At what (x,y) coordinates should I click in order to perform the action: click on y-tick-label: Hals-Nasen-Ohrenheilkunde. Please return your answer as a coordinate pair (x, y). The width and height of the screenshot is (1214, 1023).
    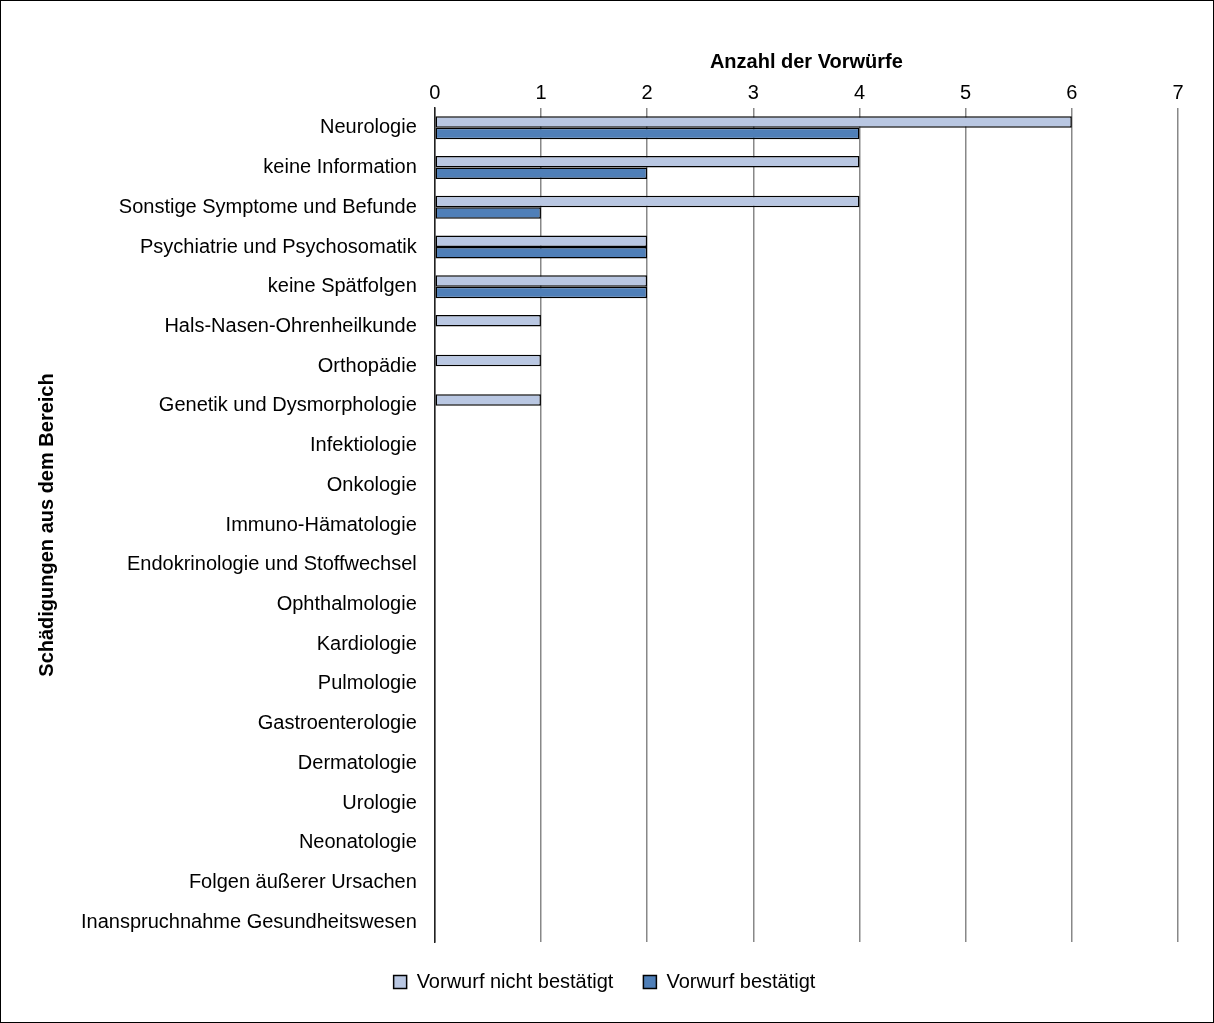
    Looking at the image, I should click on (290, 324).